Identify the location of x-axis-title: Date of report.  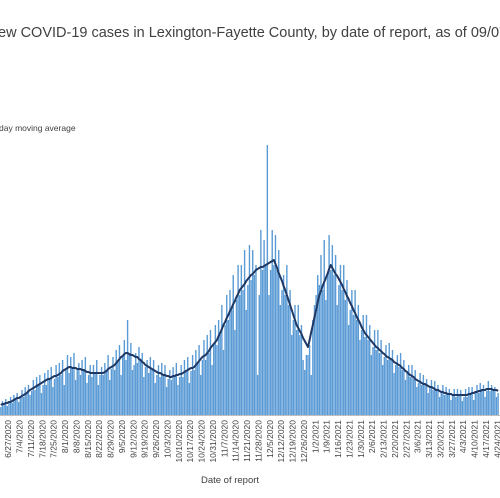
(230, 480).